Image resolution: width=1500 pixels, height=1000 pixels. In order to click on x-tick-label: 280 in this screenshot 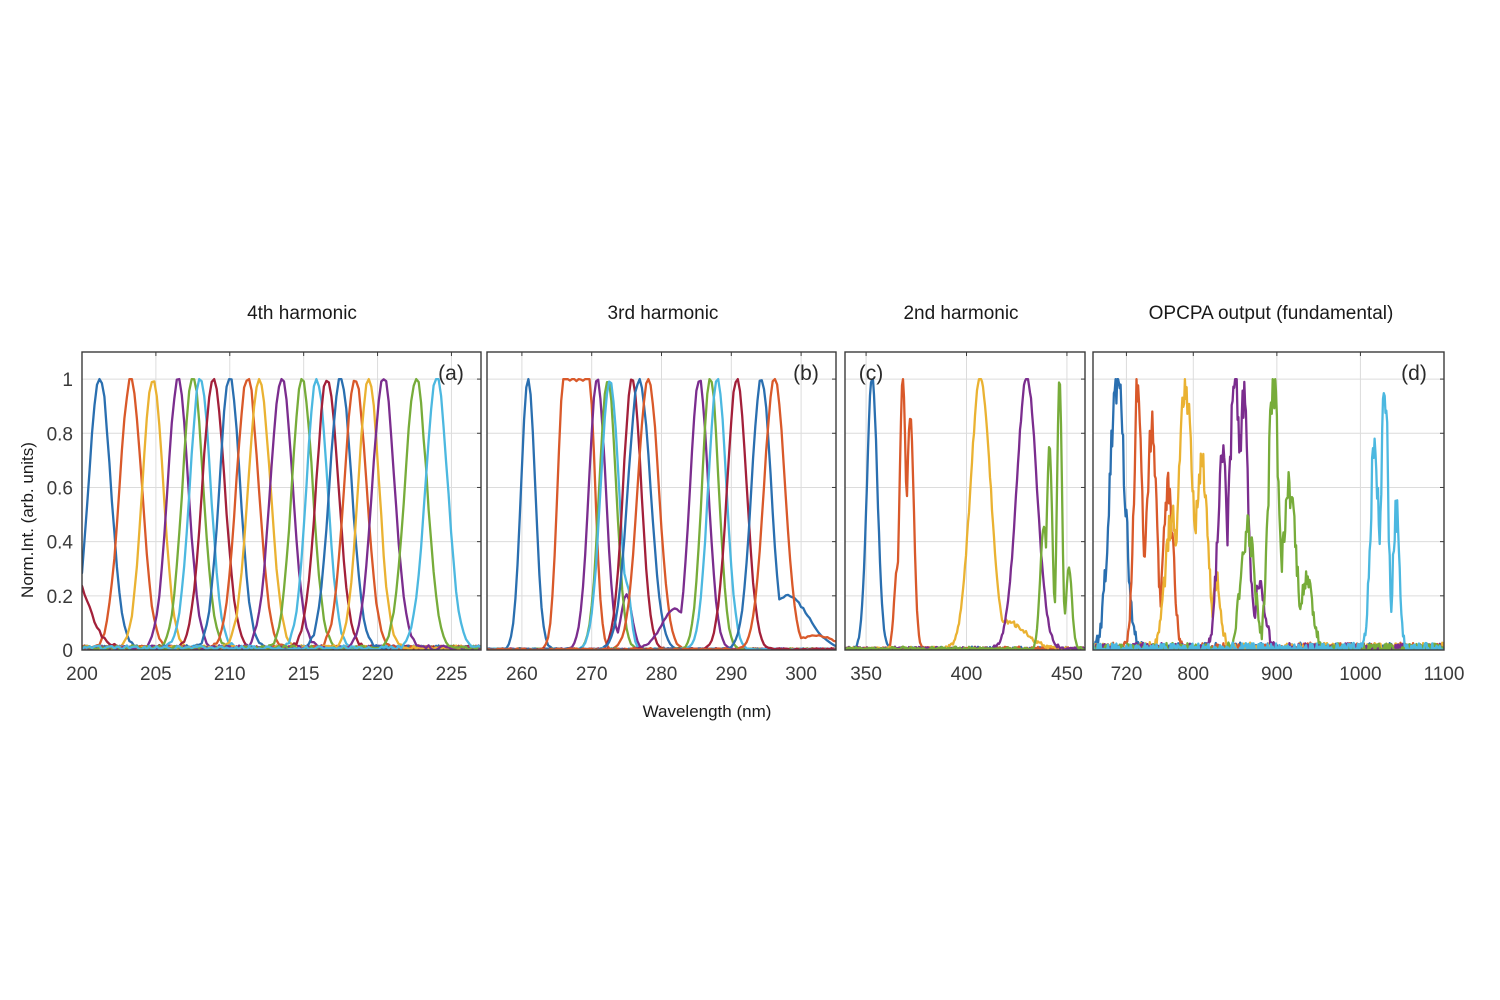, I will do `click(662, 674)`.